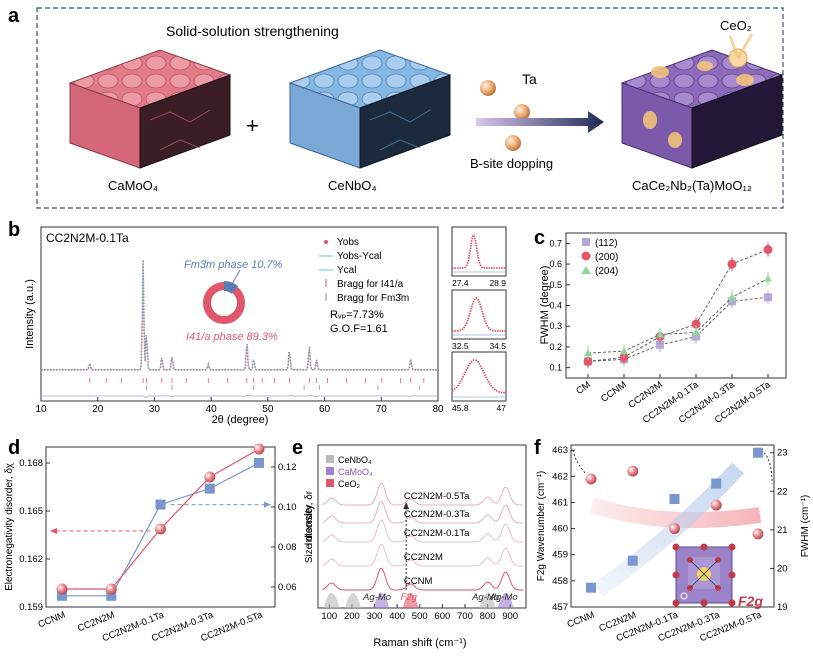  Describe the element at coordinates (541, 526) in the screenshot. I see `f2g-left-y-label: F2g Wavenumber (cm⁻¹)` at that location.